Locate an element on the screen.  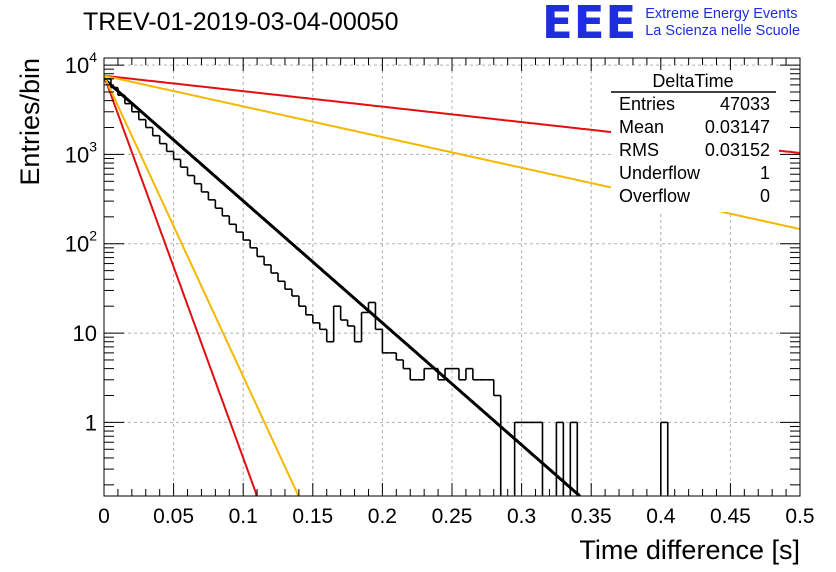
stats-label-underflow: Underflow is located at coordinates (660, 173).